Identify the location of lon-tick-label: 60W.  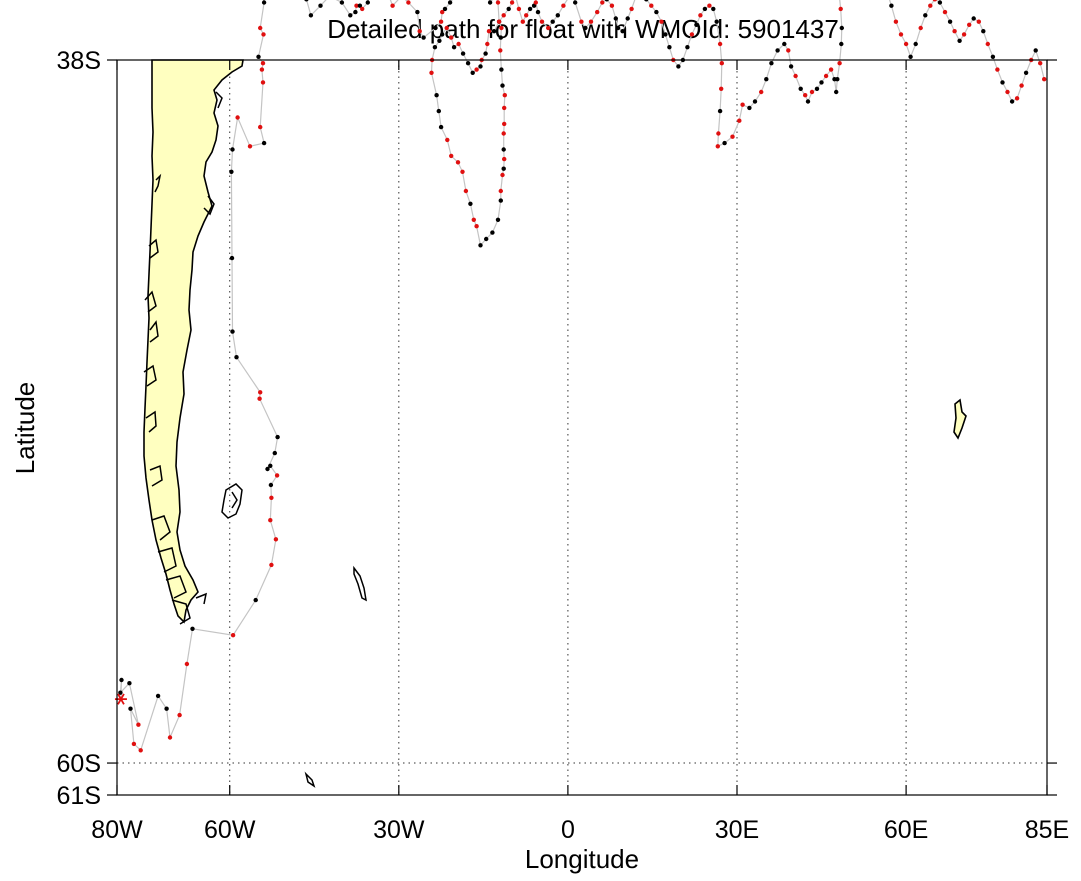
(230, 830).